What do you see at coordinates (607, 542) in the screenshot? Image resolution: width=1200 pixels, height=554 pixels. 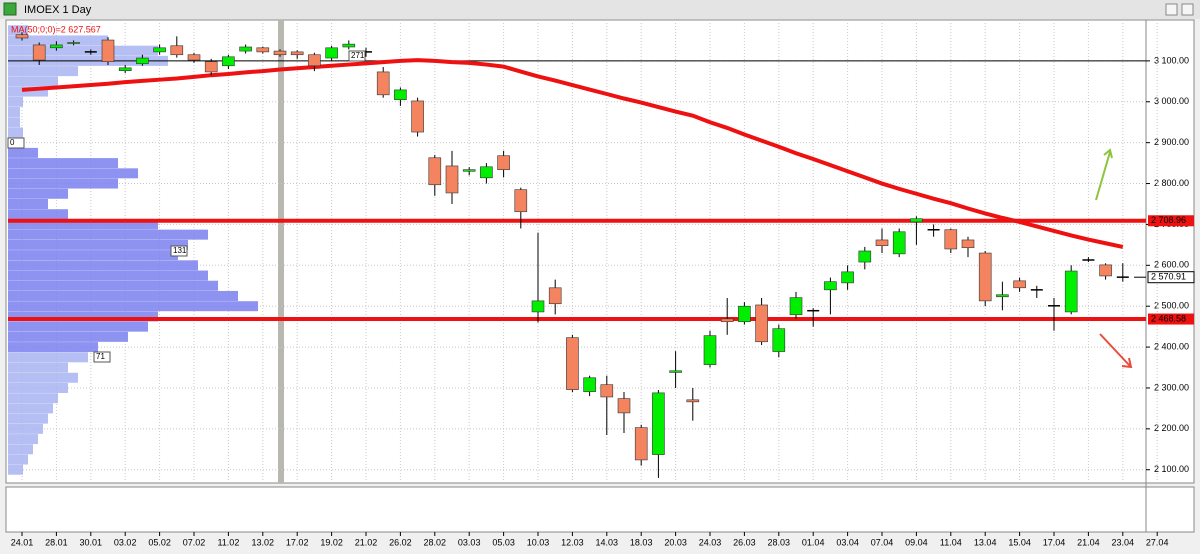 I see `x-tick-label: 14.03` at bounding box center [607, 542].